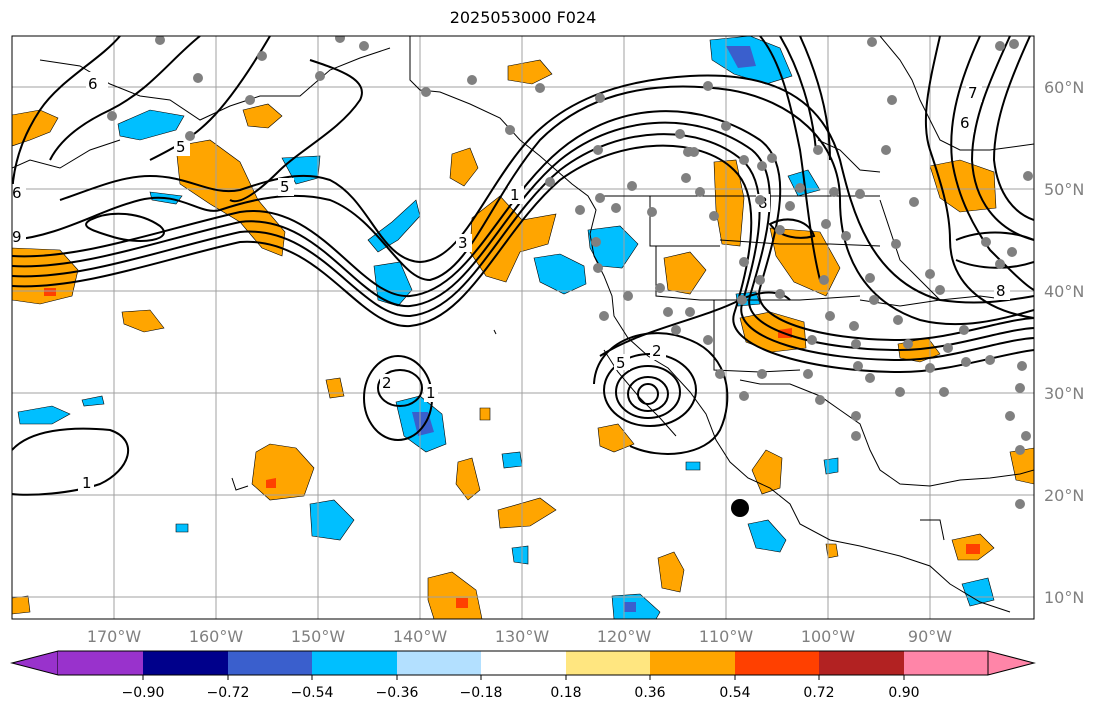 The height and width of the screenshot is (712, 1105). I want to click on colorbar-tick-label: −0.72, so click(228, 693).